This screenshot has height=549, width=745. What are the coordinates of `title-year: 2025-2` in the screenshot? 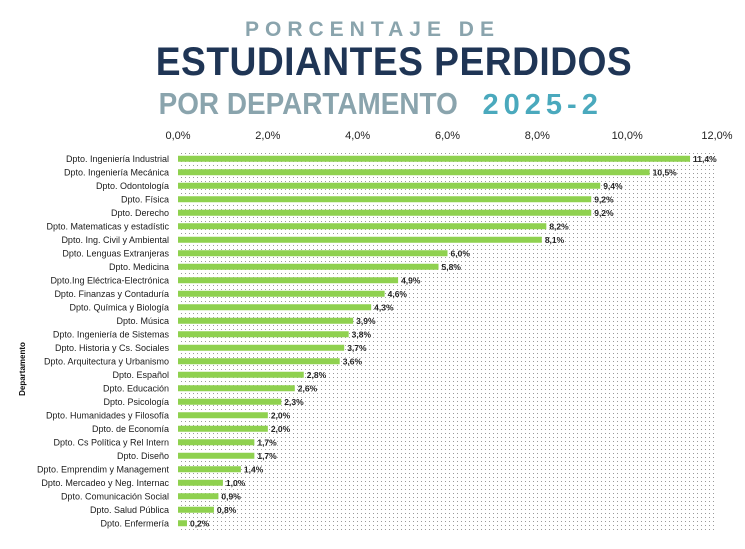 It's located at (542, 105).